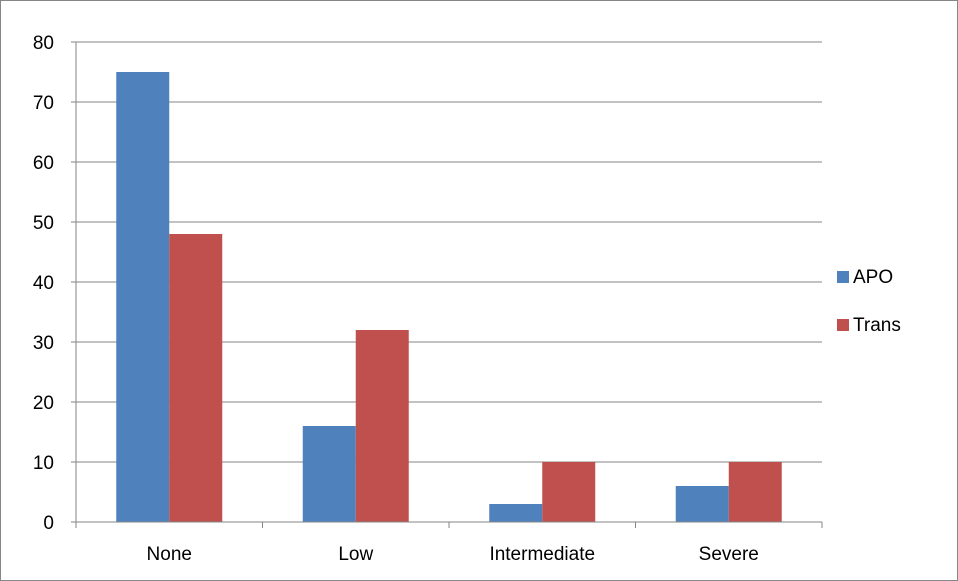  I want to click on legend-label-apo: APO, so click(873, 277).